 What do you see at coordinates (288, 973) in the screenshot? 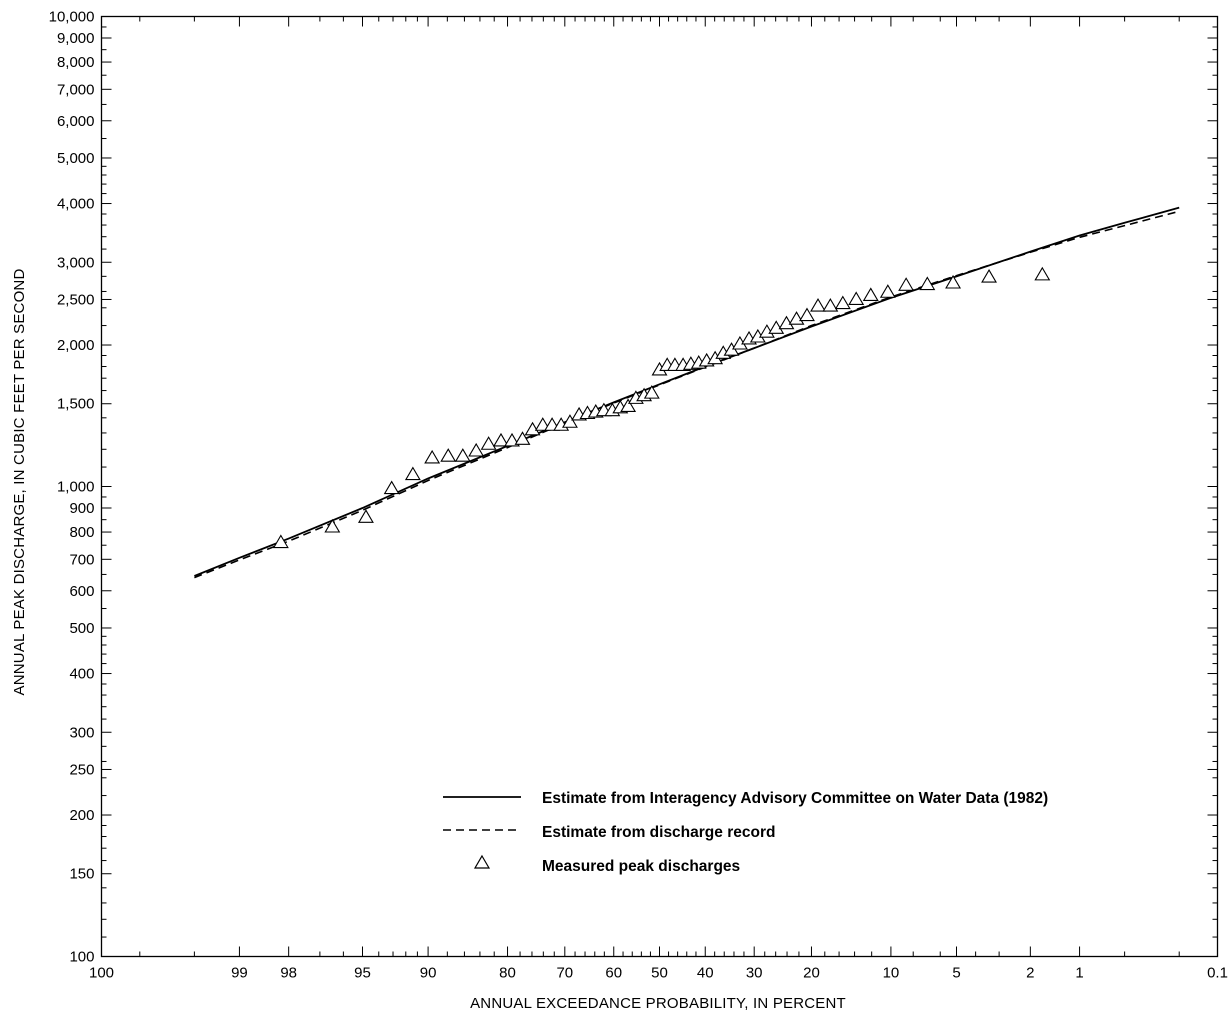
I see `x-tick-label: 98` at bounding box center [288, 973].